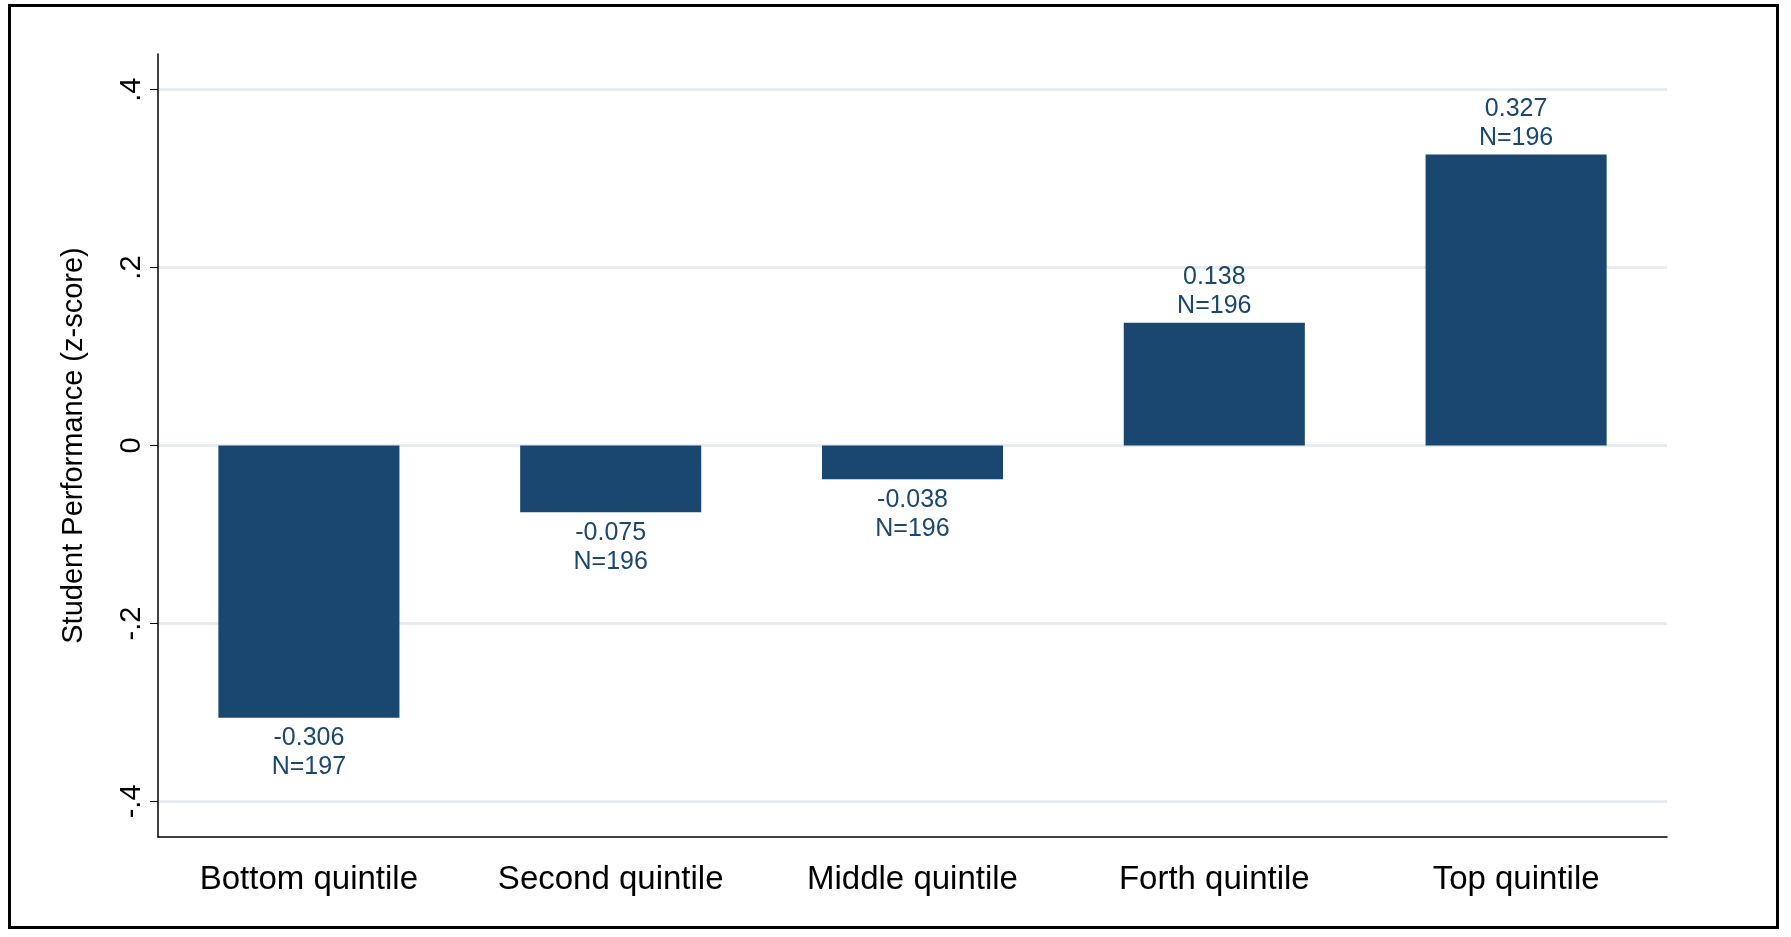  I want to click on data-label: 0.327 N=196, so click(1516, 122).